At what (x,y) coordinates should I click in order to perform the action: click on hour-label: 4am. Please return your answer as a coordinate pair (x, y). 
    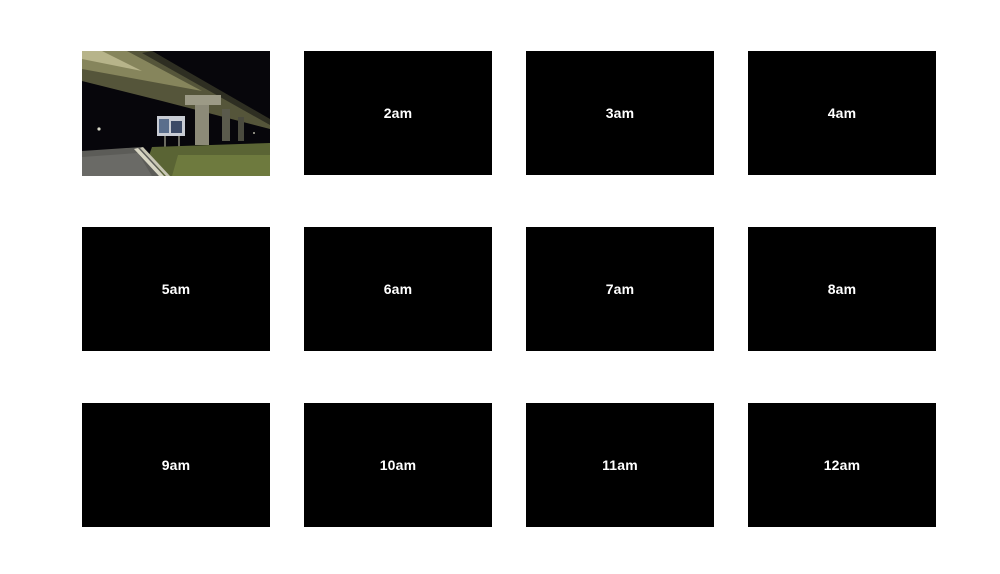
    Looking at the image, I should click on (842, 113).